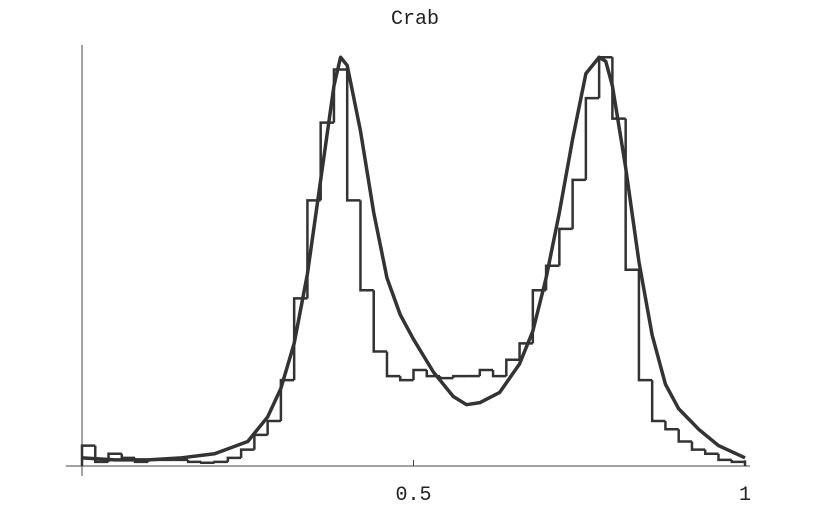 This screenshot has height=513, width=830. What do you see at coordinates (413, 495) in the screenshot?
I see `x-tick-label: 0.5` at bounding box center [413, 495].